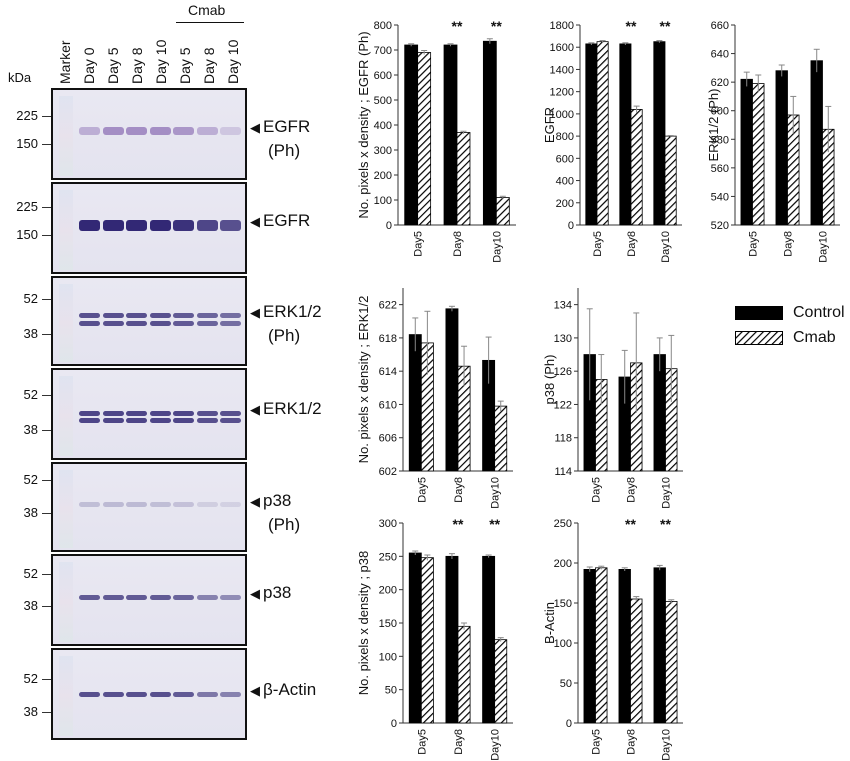 This screenshot has width=850, height=761. Describe the element at coordinates (207, 10) in the screenshot. I see `cmab-group-label: Cmab` at that location.